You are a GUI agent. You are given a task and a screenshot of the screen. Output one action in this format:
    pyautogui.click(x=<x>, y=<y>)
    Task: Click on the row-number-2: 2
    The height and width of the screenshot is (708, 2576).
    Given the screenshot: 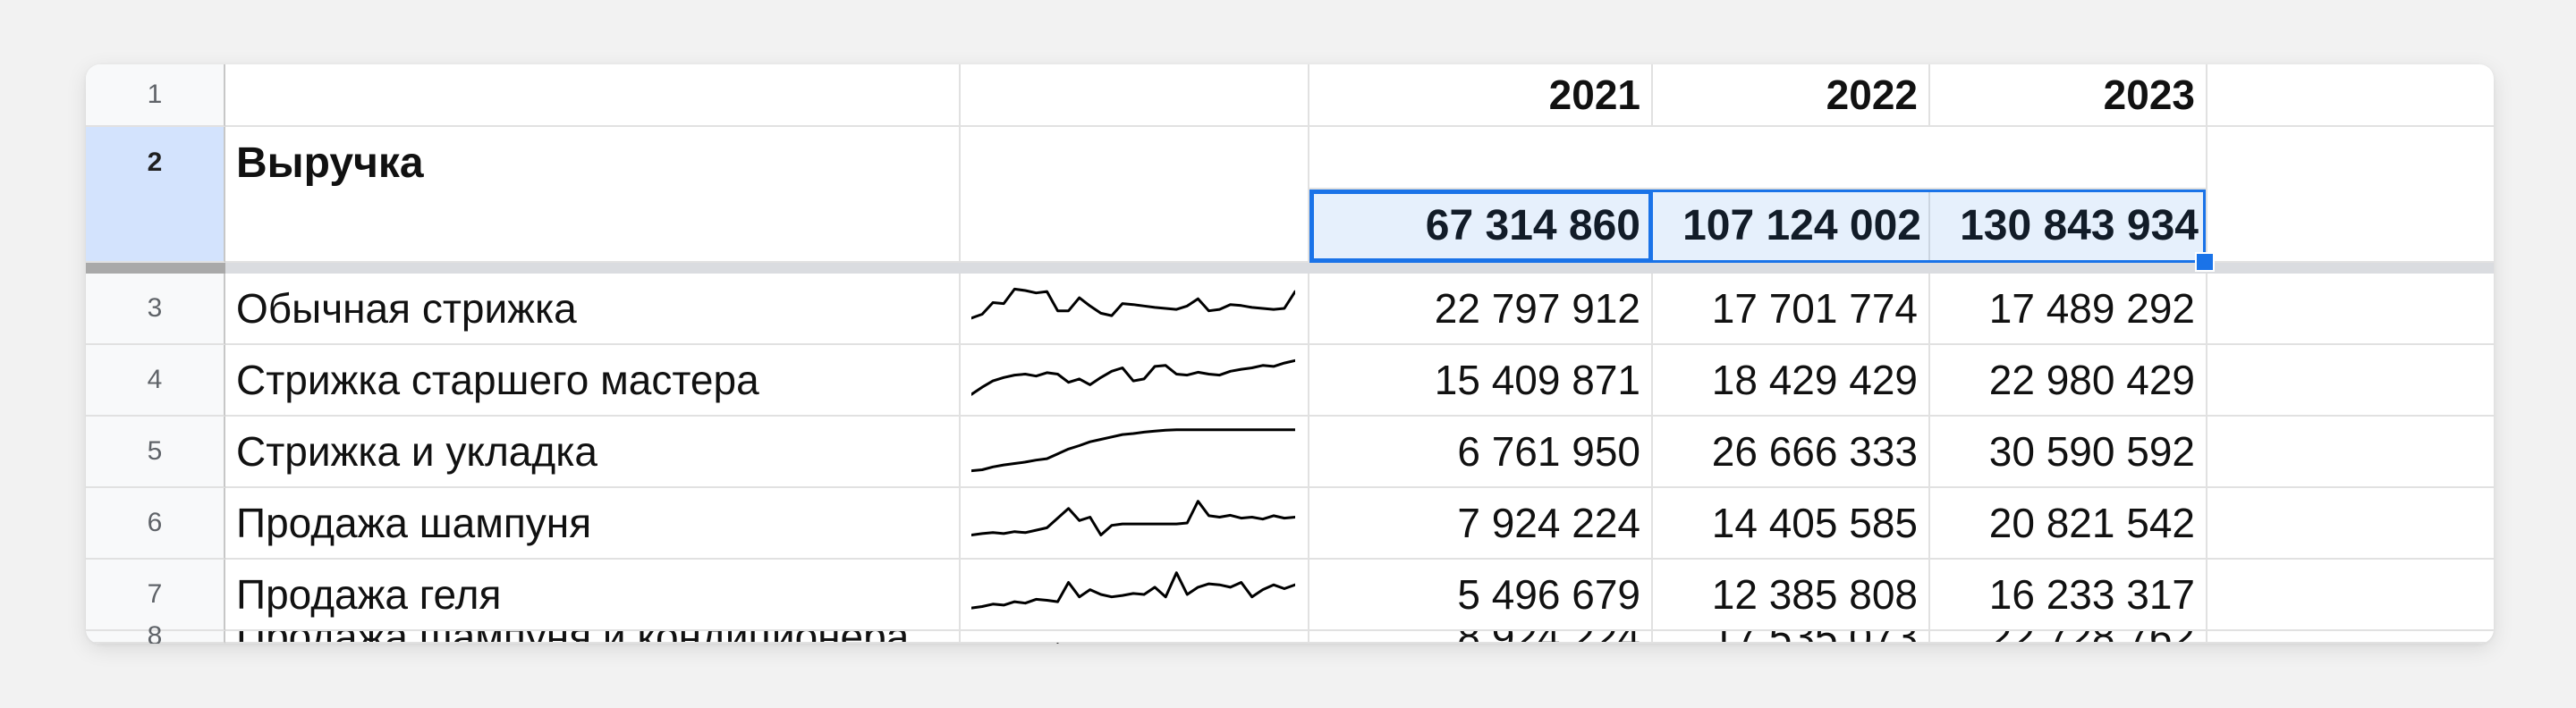 What is the action you would take?
    pyautogui.click(x=155, y=162)
    